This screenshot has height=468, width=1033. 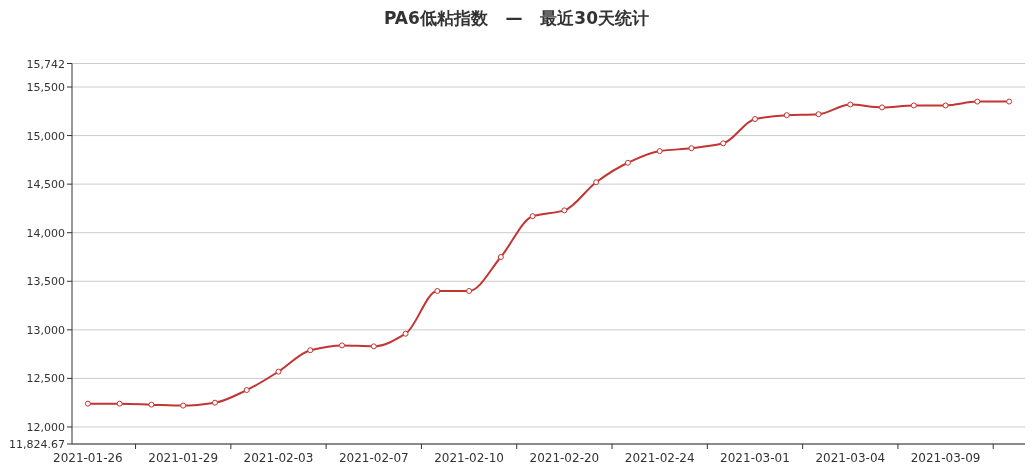 I want to click on chart-title: PA6低粘指数 — 最近30天统计, so click(x=516, y=18).